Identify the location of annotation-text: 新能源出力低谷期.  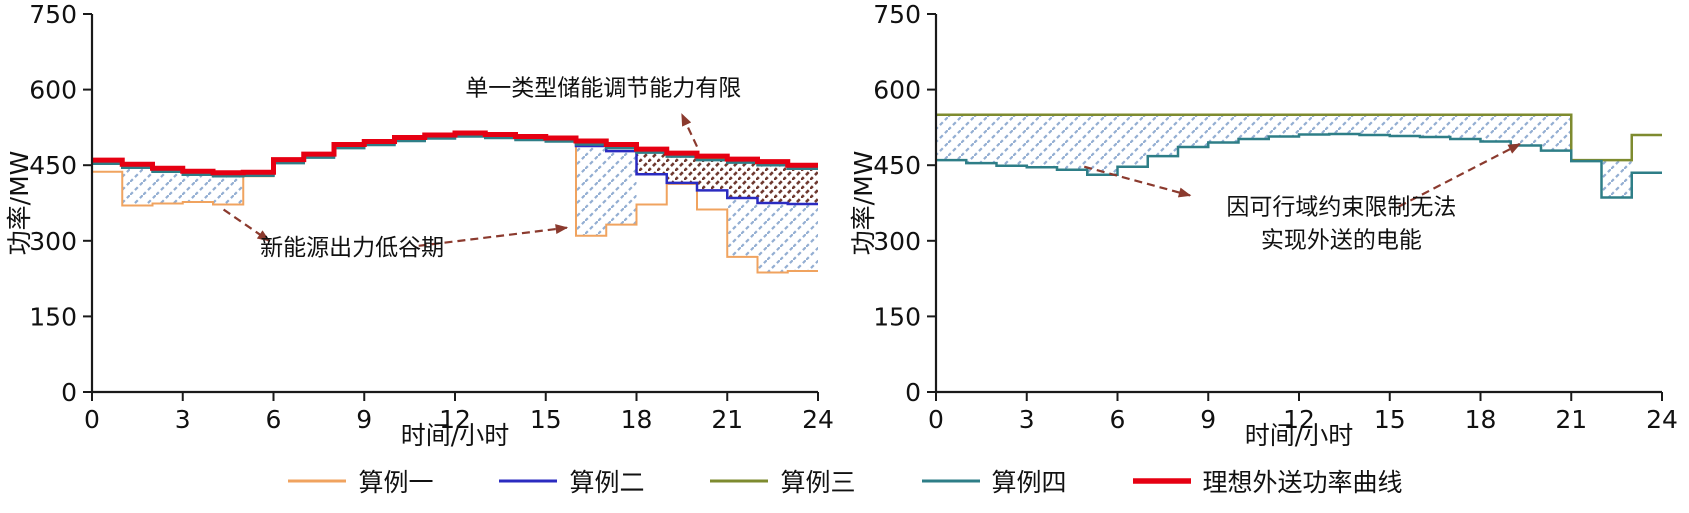
(352, 248).